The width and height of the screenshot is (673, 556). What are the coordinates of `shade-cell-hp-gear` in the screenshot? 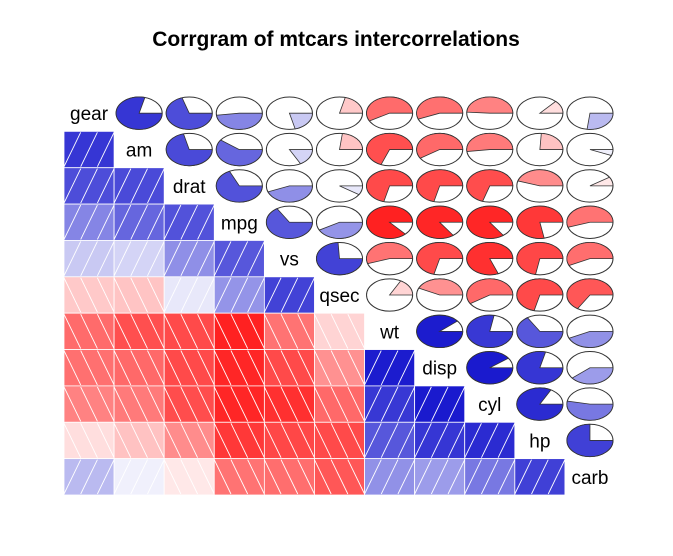 It's located at (89, 440).